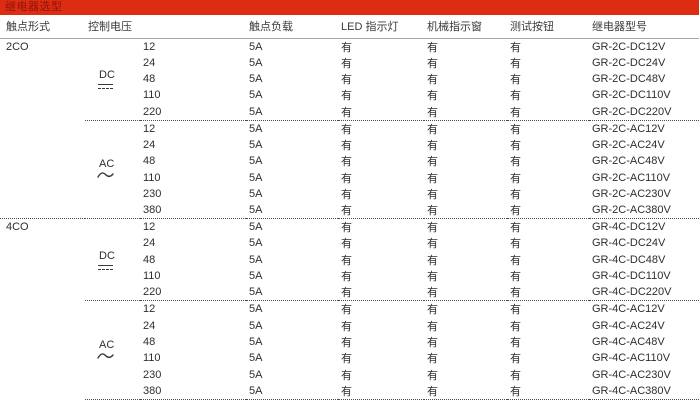 The height and width of the screenshot is (403, 699). I want to click on relay-model-cell: GR-4C-DC48V, so click(629, 259).